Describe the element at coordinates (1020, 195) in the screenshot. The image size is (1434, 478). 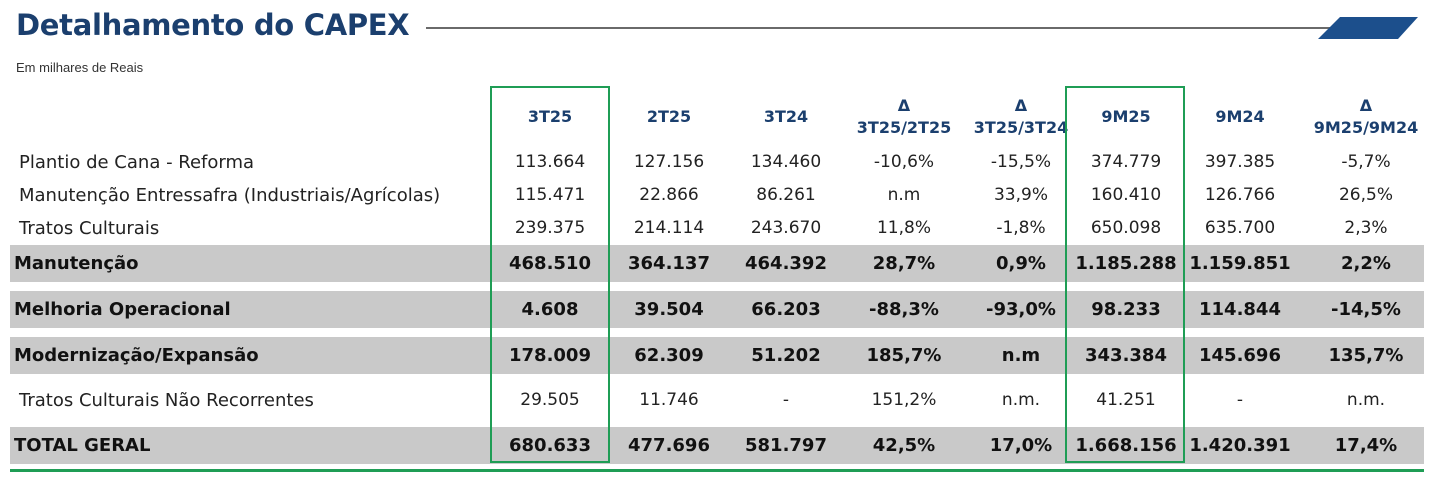
I see `table-cell: 33,9%` at that location.